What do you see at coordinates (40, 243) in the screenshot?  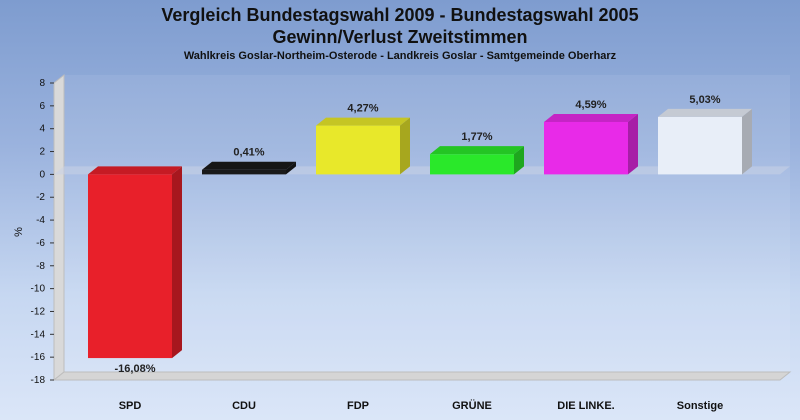 I see `y-tick-label: -6` at bounding box center [40, 243].